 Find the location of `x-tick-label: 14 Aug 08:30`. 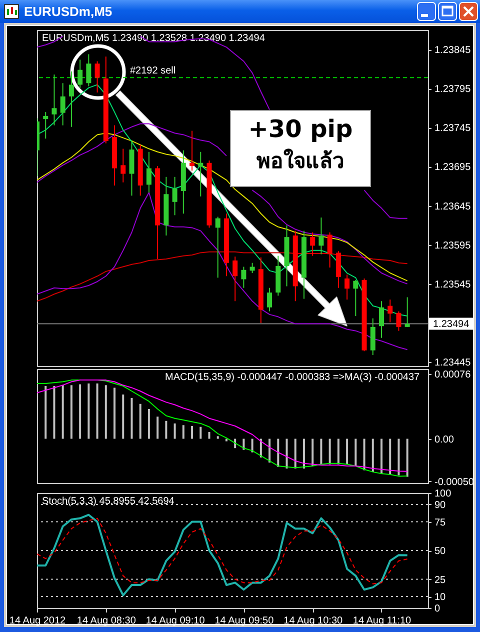

x-tick-label: 14 Aug 08:30 is located at coordinates (106, 621).